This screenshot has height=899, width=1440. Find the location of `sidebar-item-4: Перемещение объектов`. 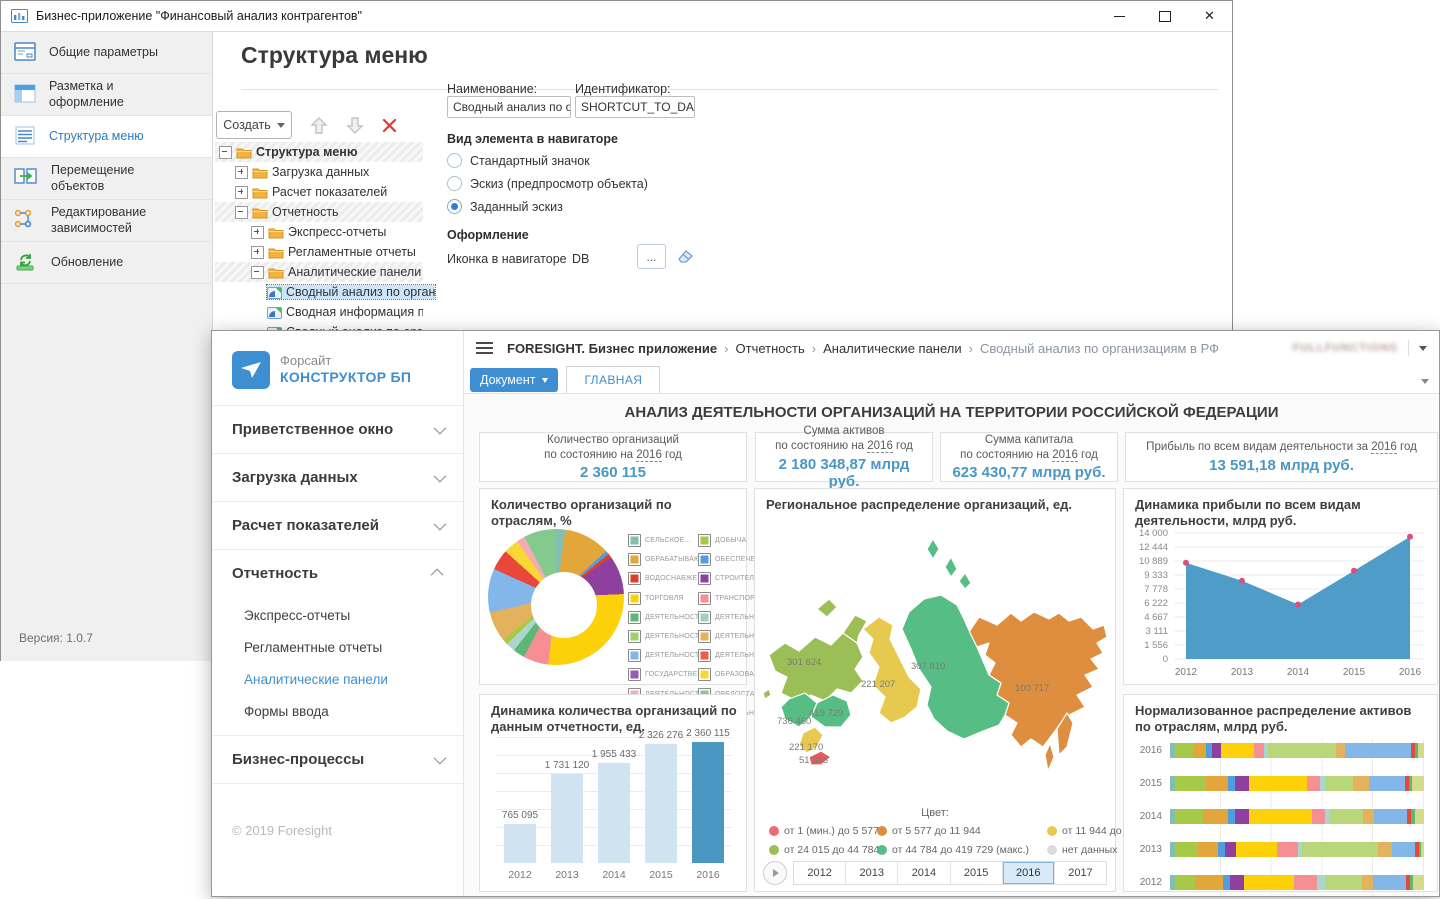

sidebar-item-4: Перемещение объектов is located at coordinates (106, 179).